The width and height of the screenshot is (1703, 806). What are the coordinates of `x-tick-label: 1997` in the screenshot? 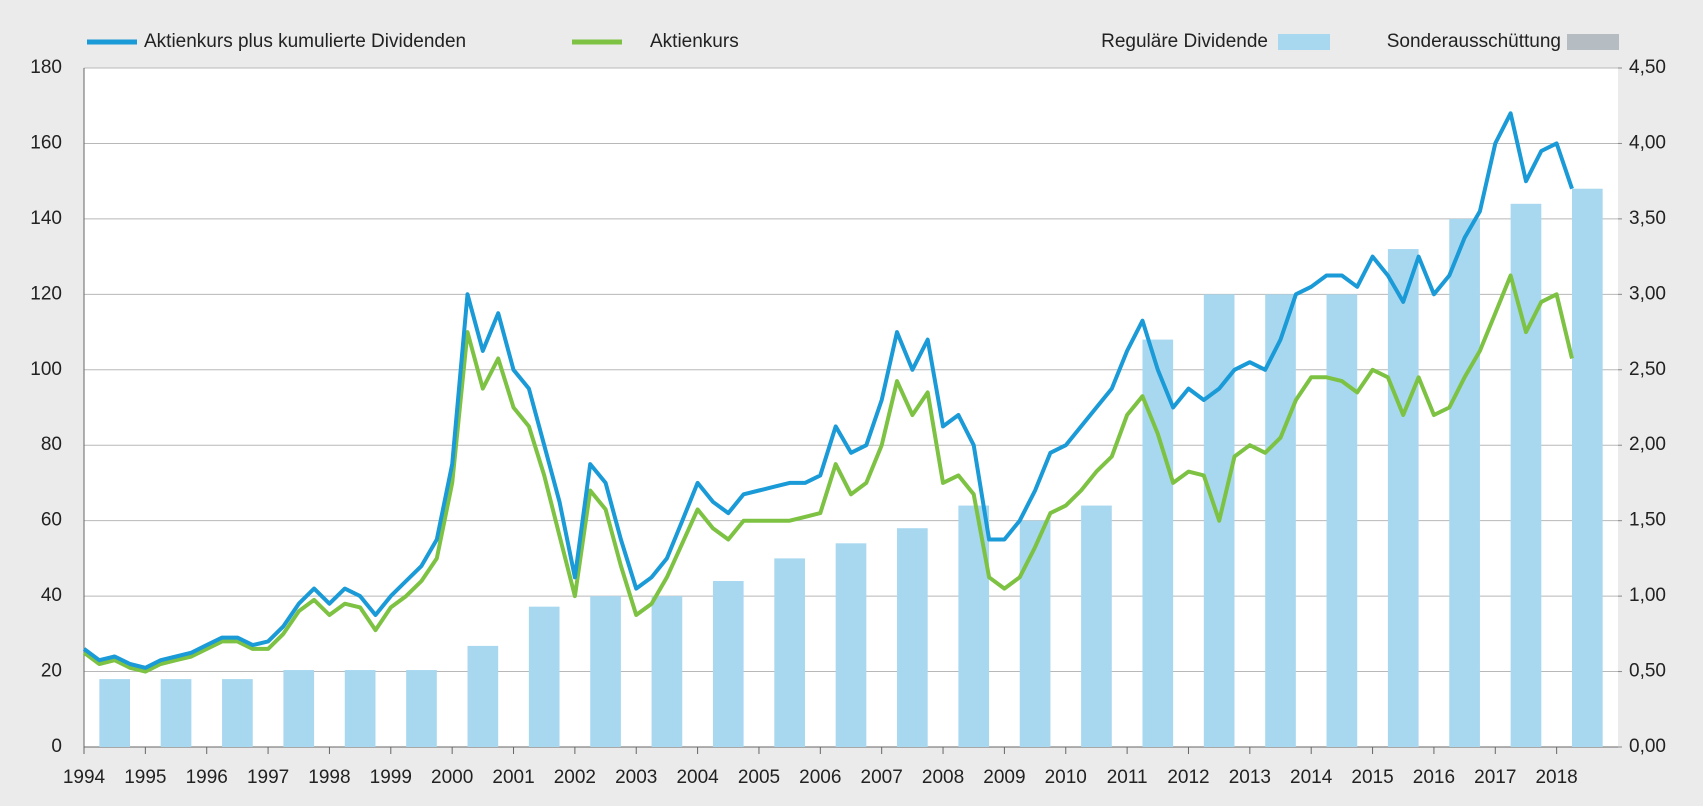 It's located at (268, 777).